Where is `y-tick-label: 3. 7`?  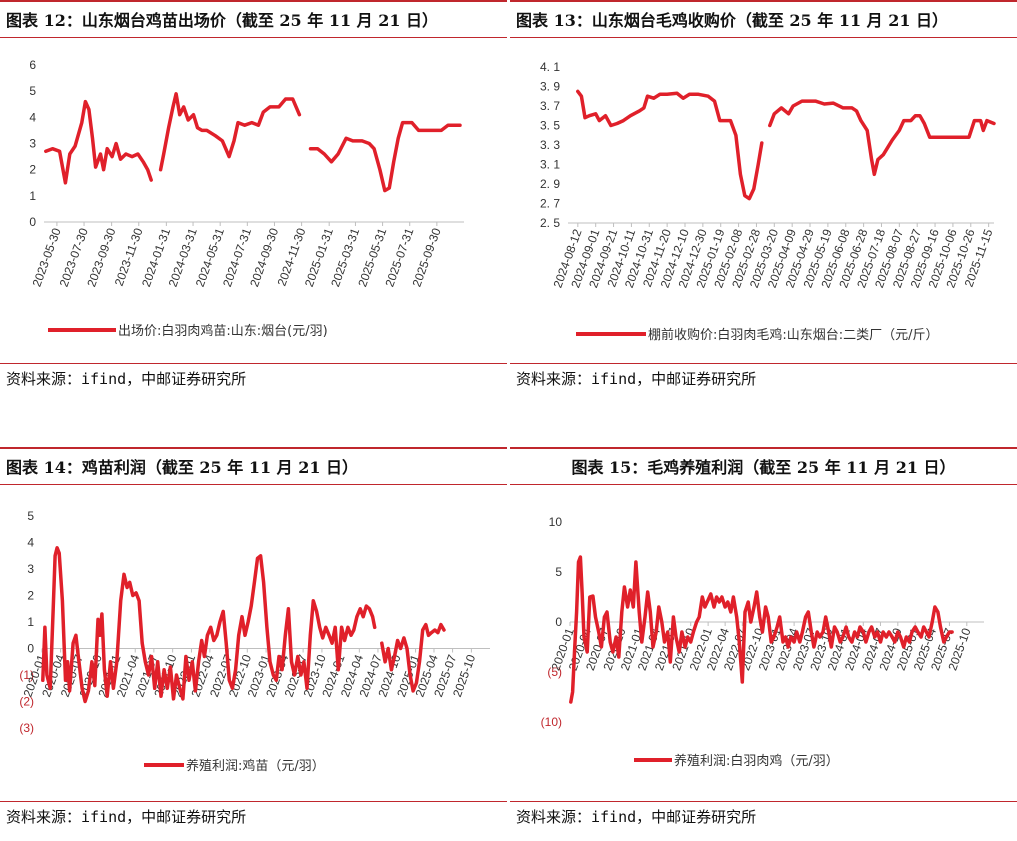
y-tick-label: 3. 7 is located at coordinates (550, 106).